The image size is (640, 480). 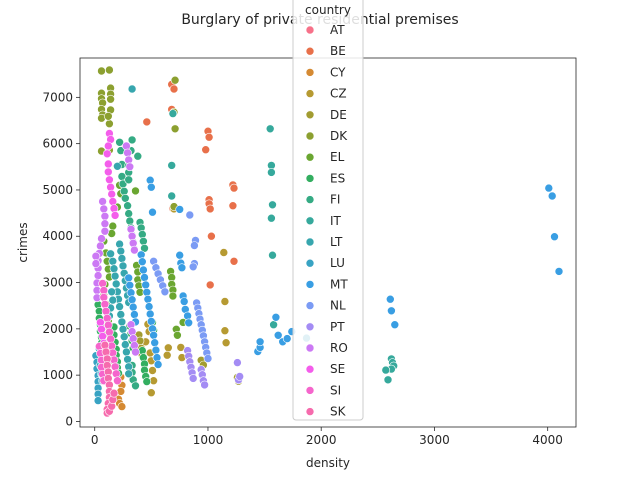 I want to click on legend-label-nl: NL, so click(x=338, y=306).